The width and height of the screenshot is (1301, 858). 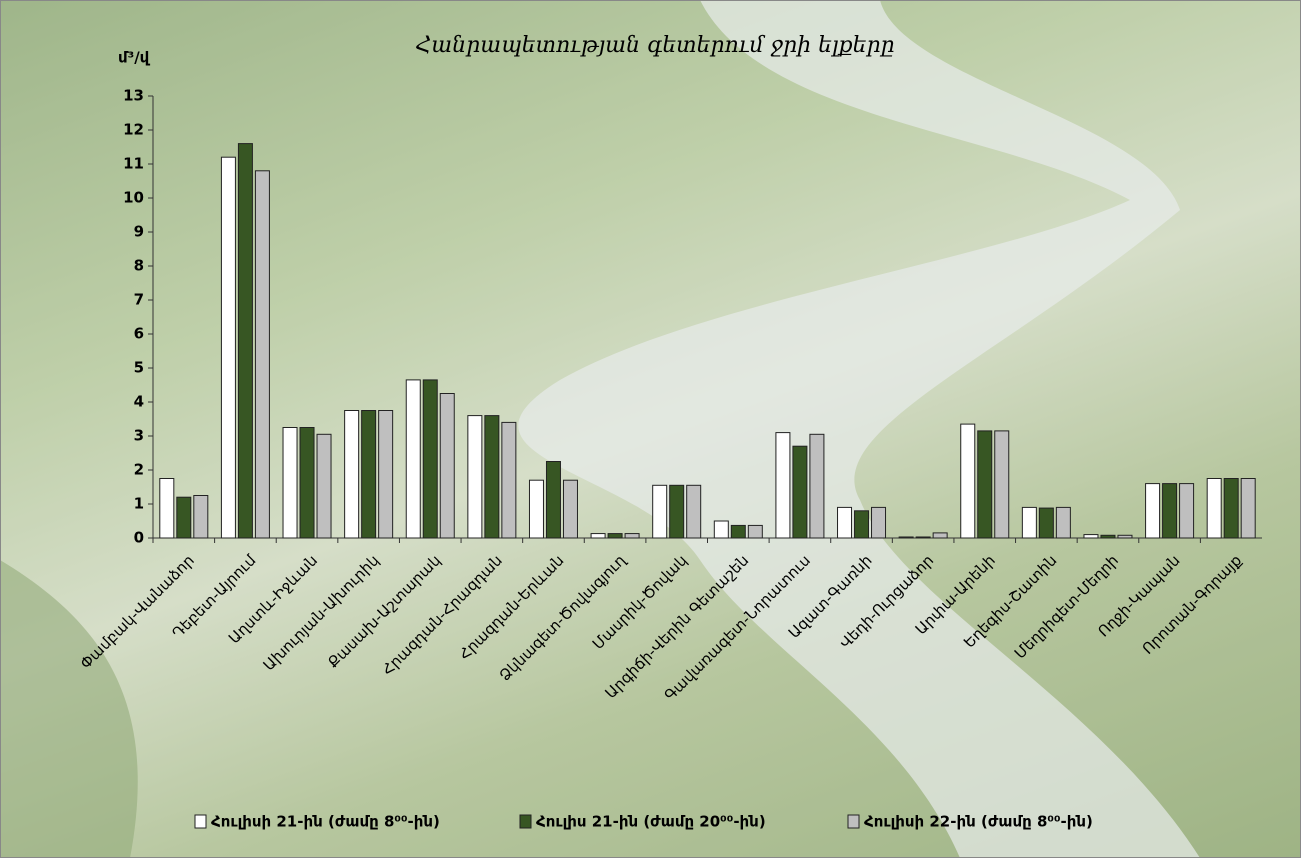 I want to click on legend-label: Հուլիսի 21-ին (ժամը 8⁰⁰-ին), so click(x=325, y=822).